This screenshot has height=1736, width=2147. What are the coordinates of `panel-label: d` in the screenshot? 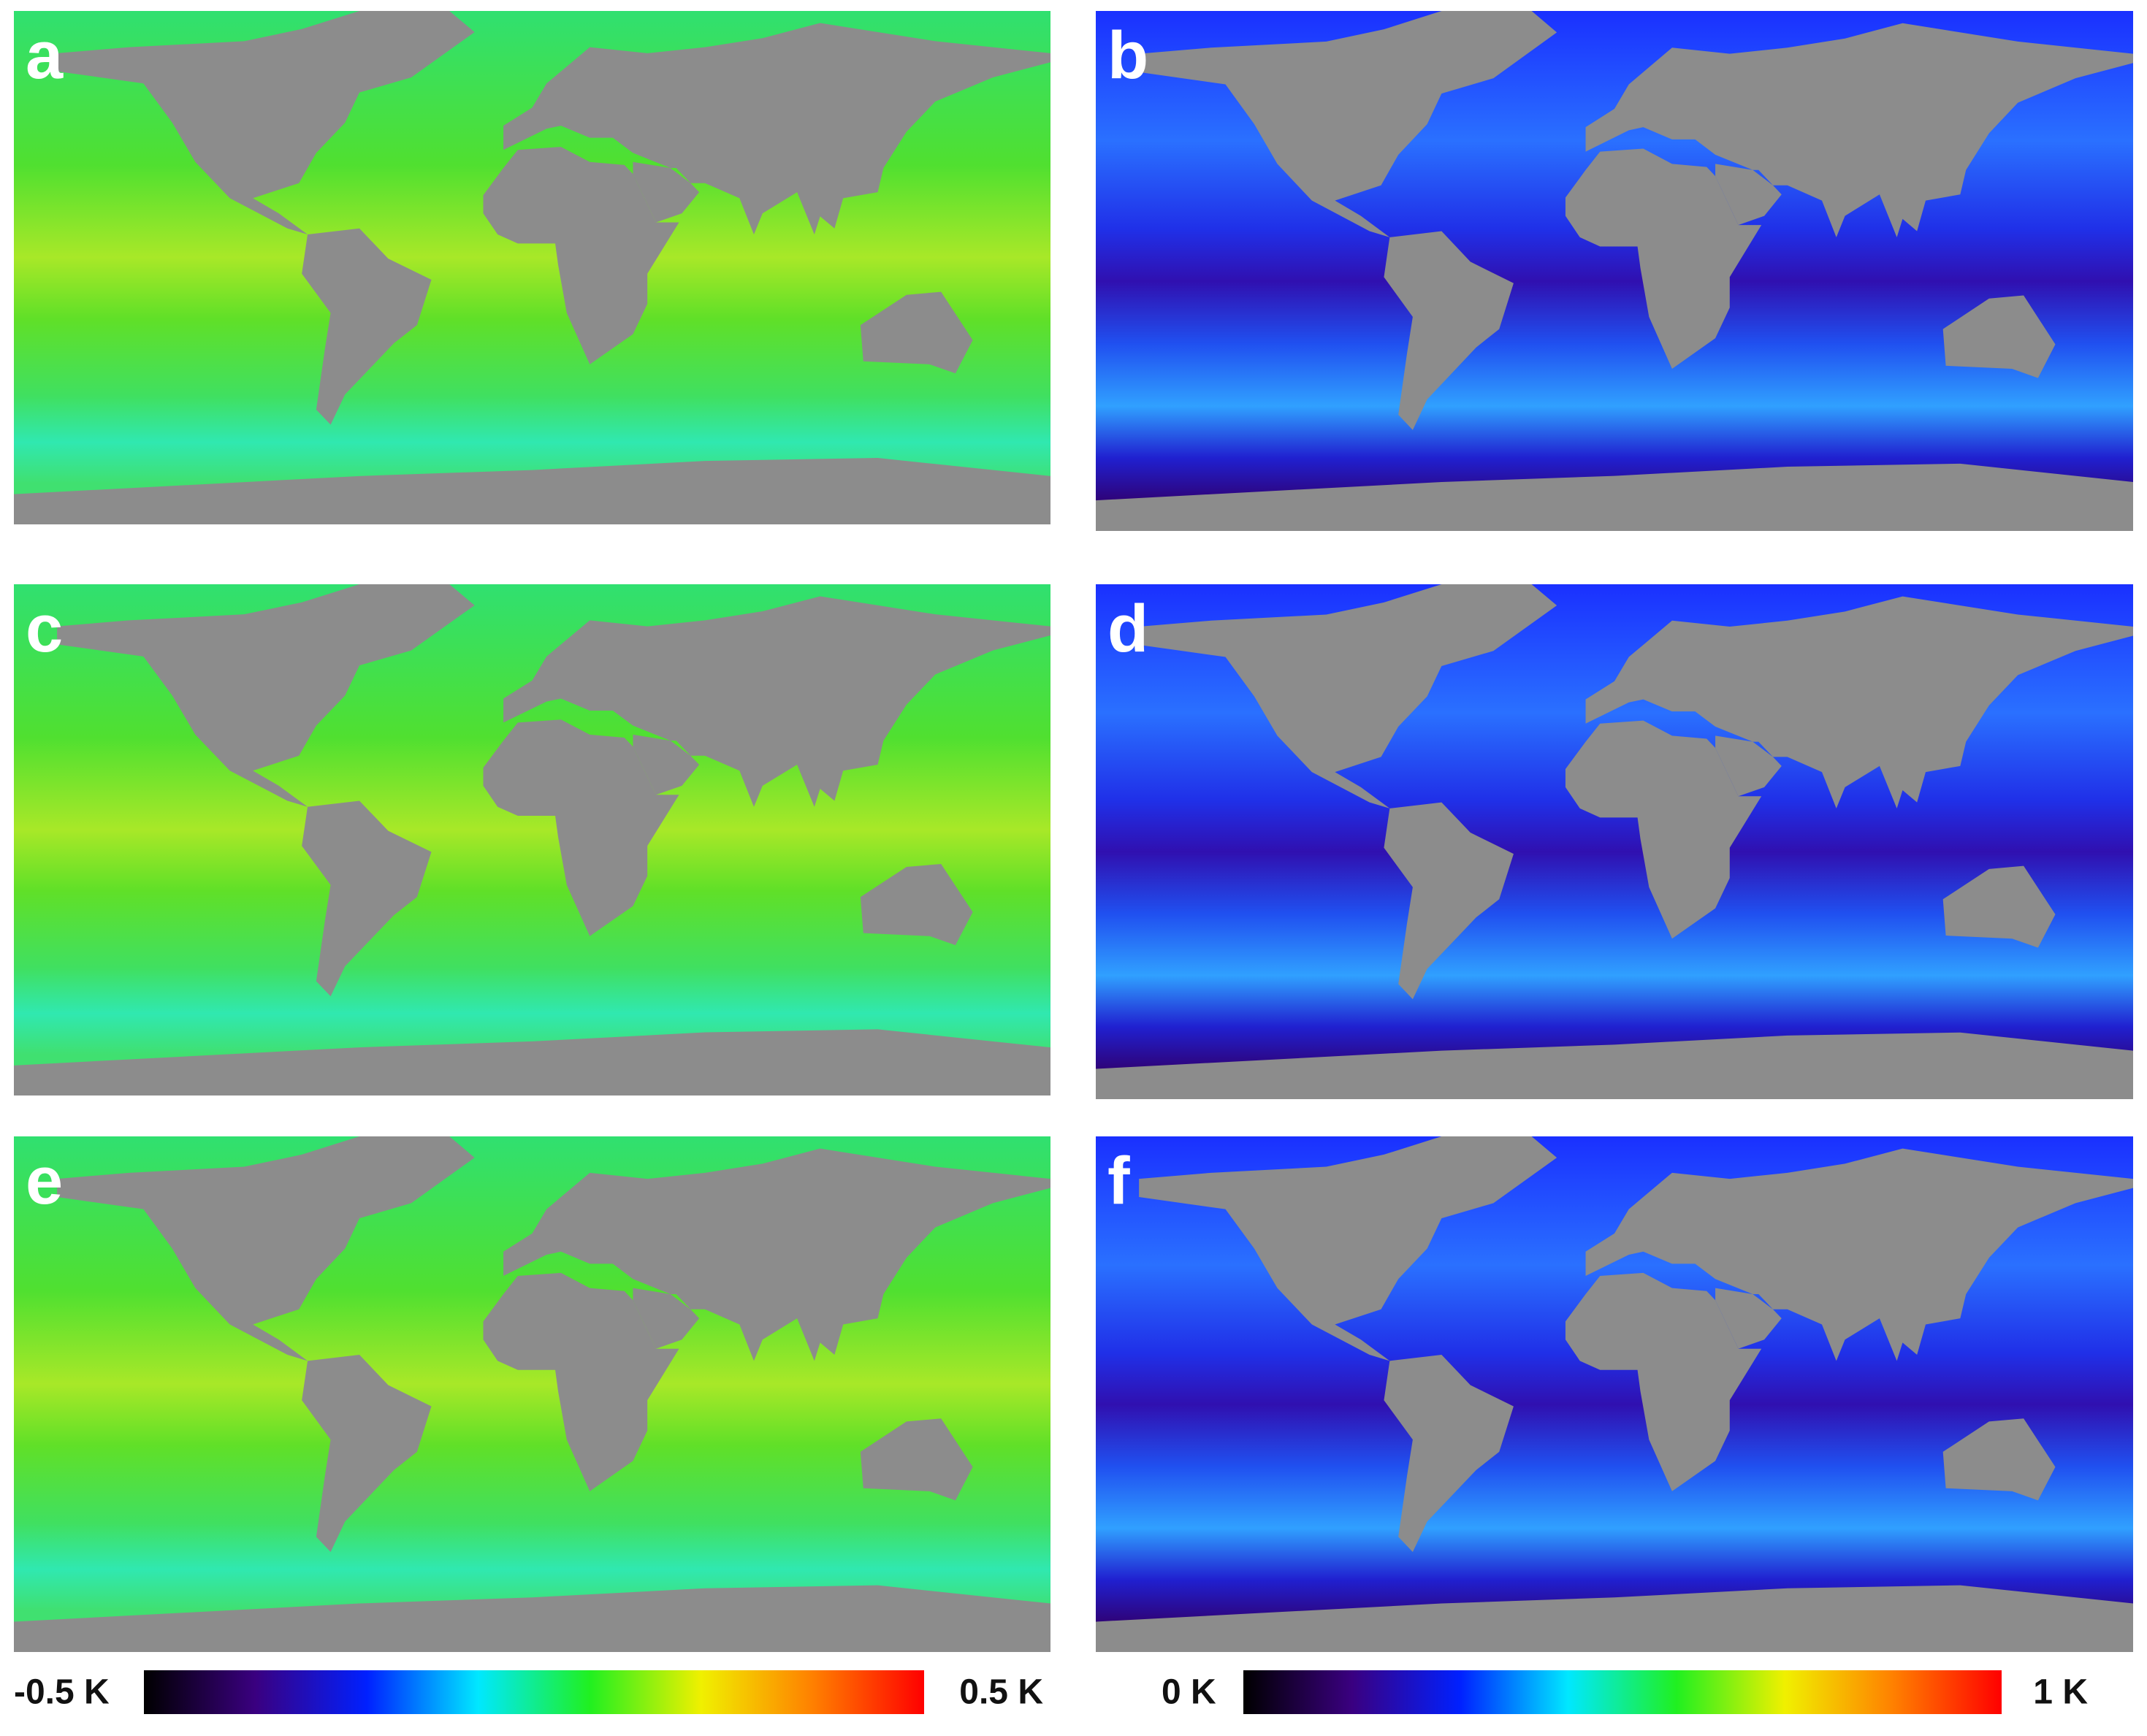 It's located at (1127, 629).